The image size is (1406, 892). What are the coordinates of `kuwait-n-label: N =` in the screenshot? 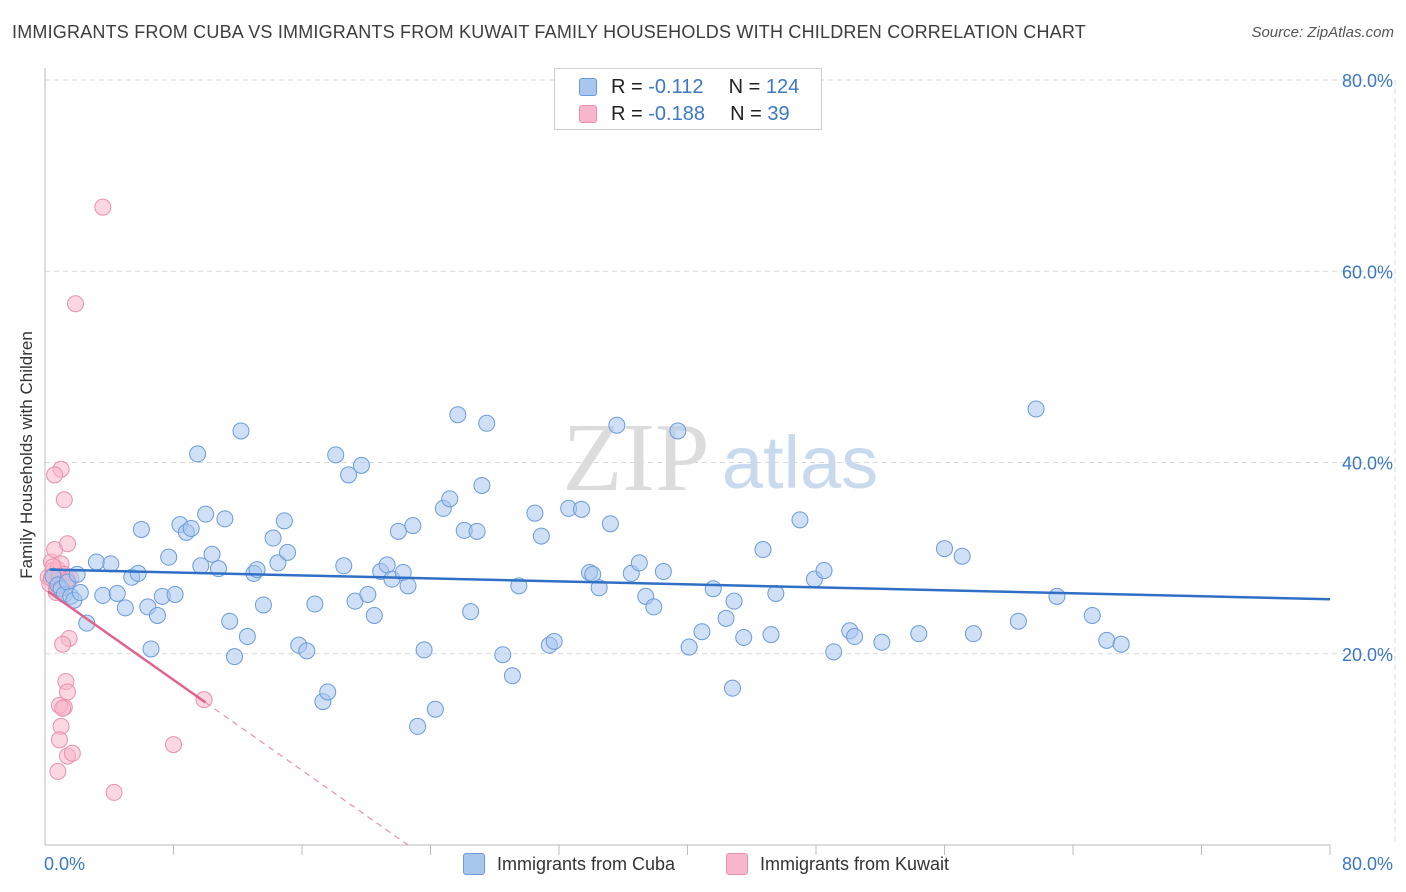 It's located at (746, 114).